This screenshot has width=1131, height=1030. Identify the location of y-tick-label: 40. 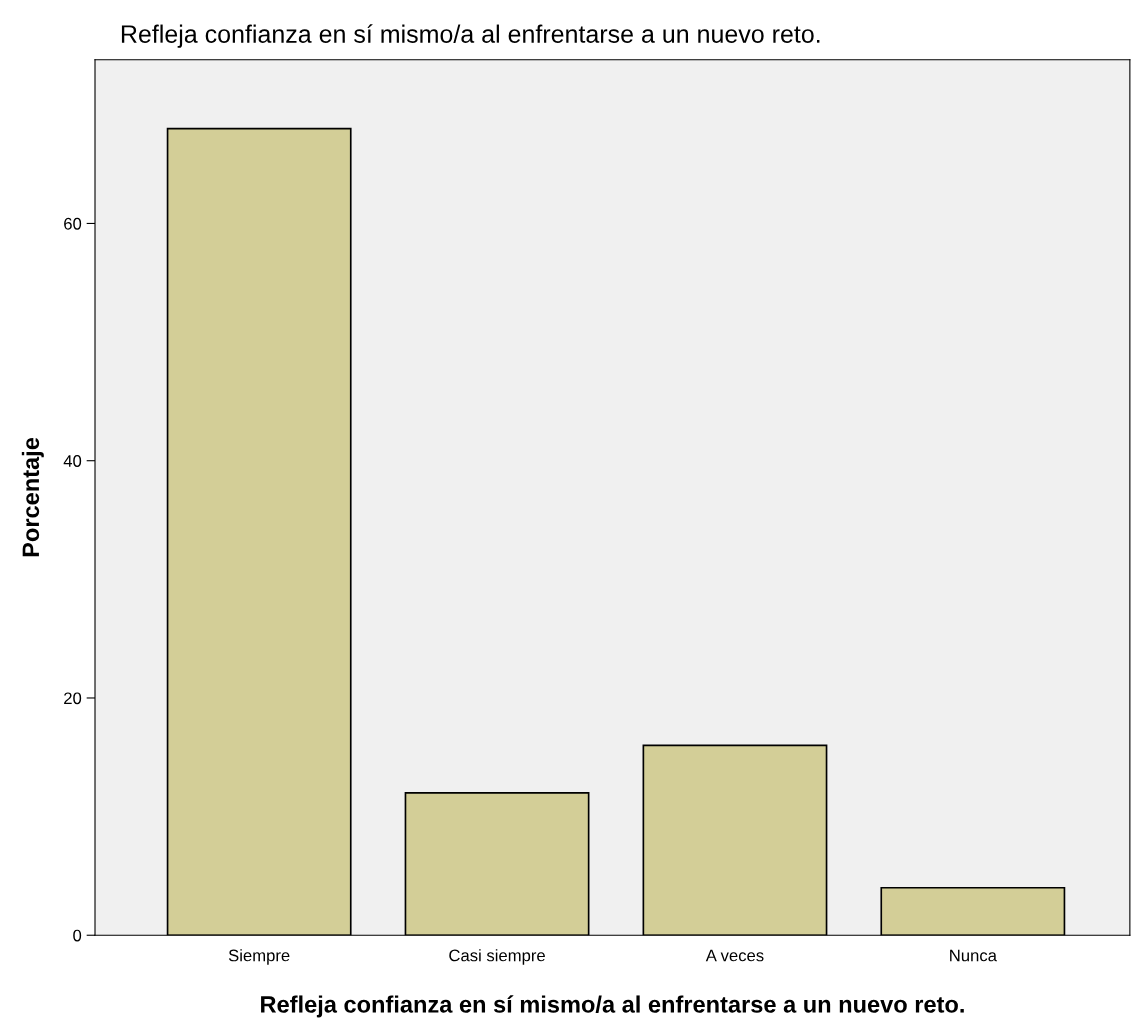
(72, 461).